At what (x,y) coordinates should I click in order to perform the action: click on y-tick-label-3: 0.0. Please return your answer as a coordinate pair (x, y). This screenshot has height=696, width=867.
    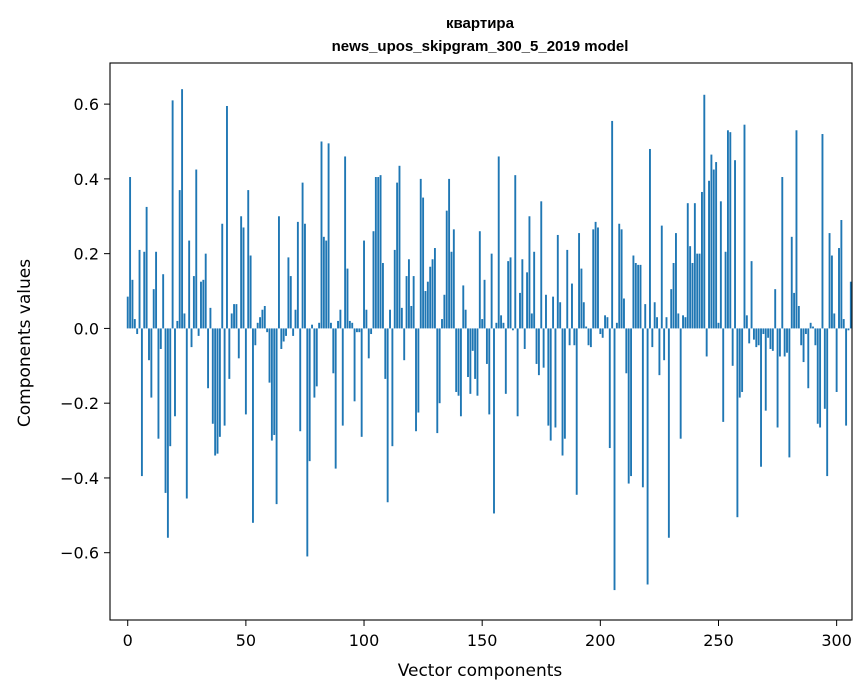
    Looking at the image, I should click on (86, 328).